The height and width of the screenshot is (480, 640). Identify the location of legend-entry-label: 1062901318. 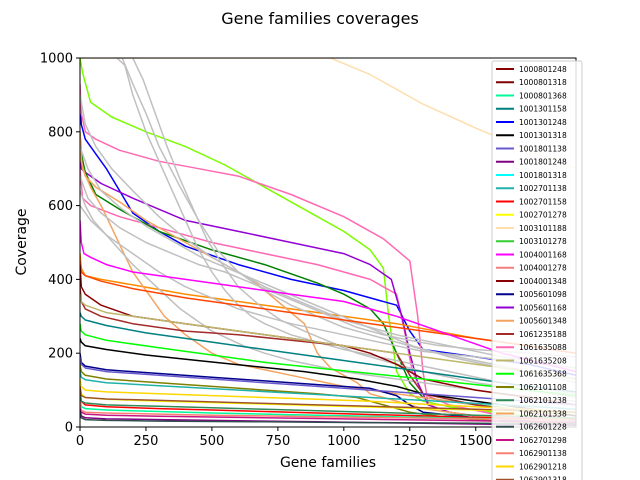
(543, 478).